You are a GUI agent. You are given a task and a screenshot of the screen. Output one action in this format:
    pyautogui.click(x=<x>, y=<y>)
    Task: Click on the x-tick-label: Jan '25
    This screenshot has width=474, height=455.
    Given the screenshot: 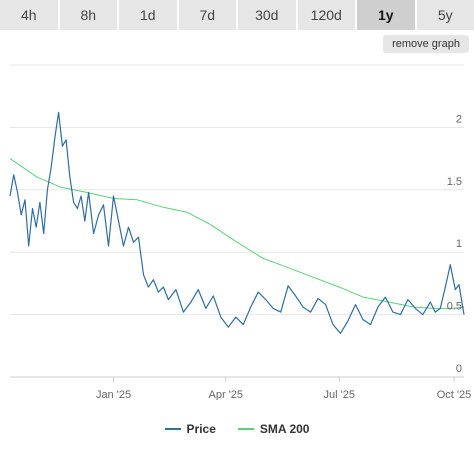 What is the action you would take?
    pyautogui.click(x=113, y=394)
    